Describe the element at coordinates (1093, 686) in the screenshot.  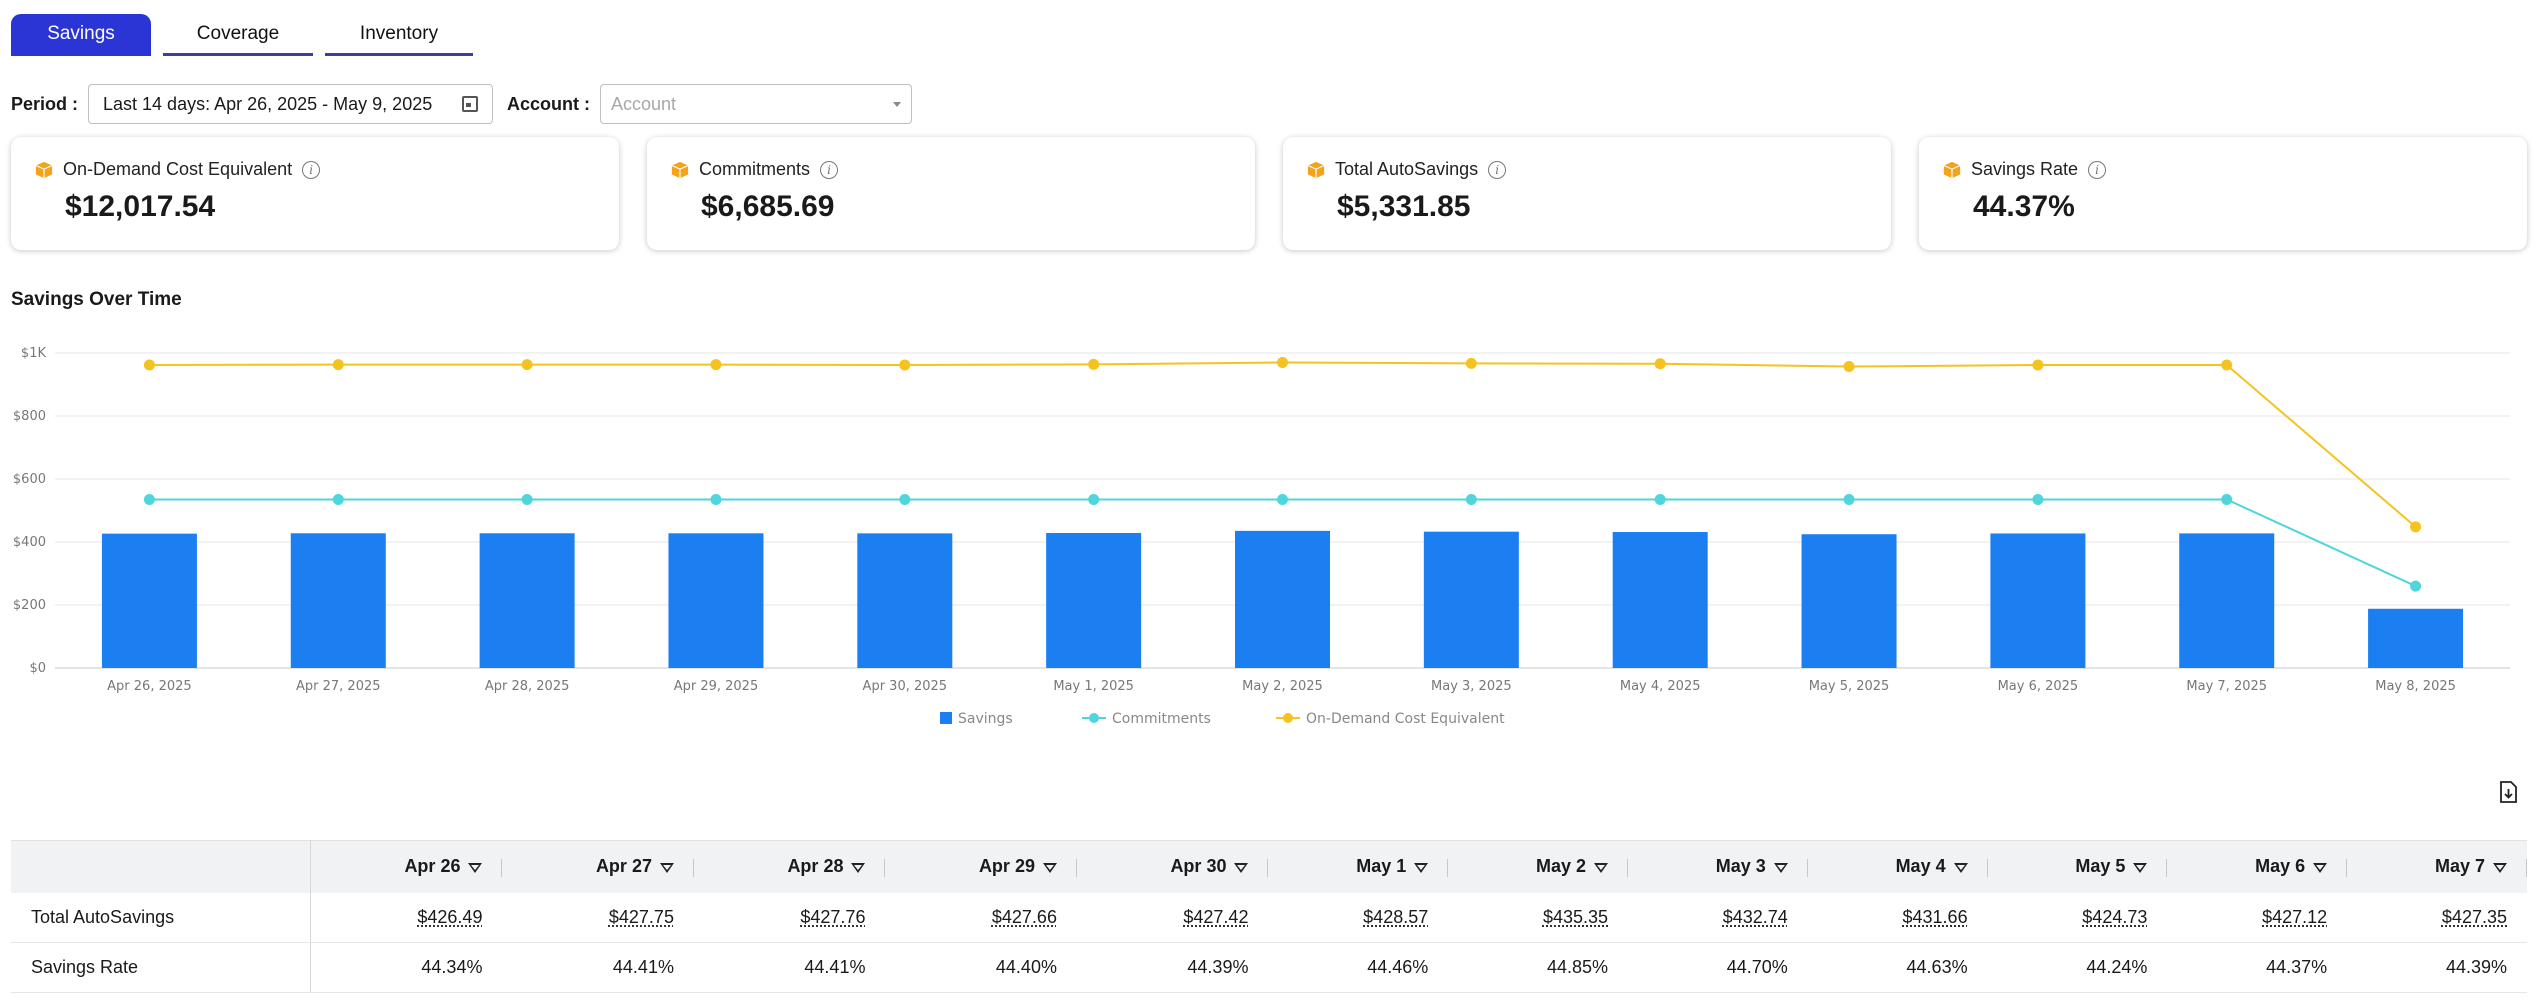
I see `x-tick-label: May 1, 2025` at that location.